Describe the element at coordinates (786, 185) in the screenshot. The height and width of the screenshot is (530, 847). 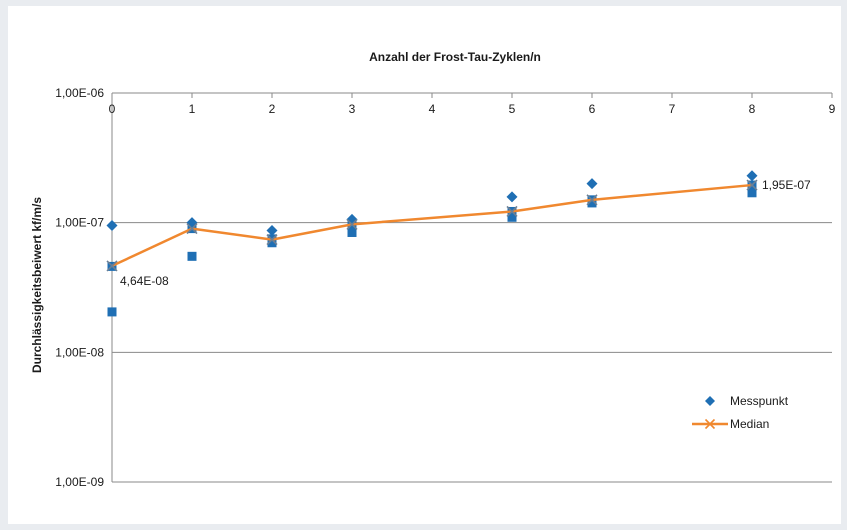
I see `data-label: 1,95E-07` at that location.